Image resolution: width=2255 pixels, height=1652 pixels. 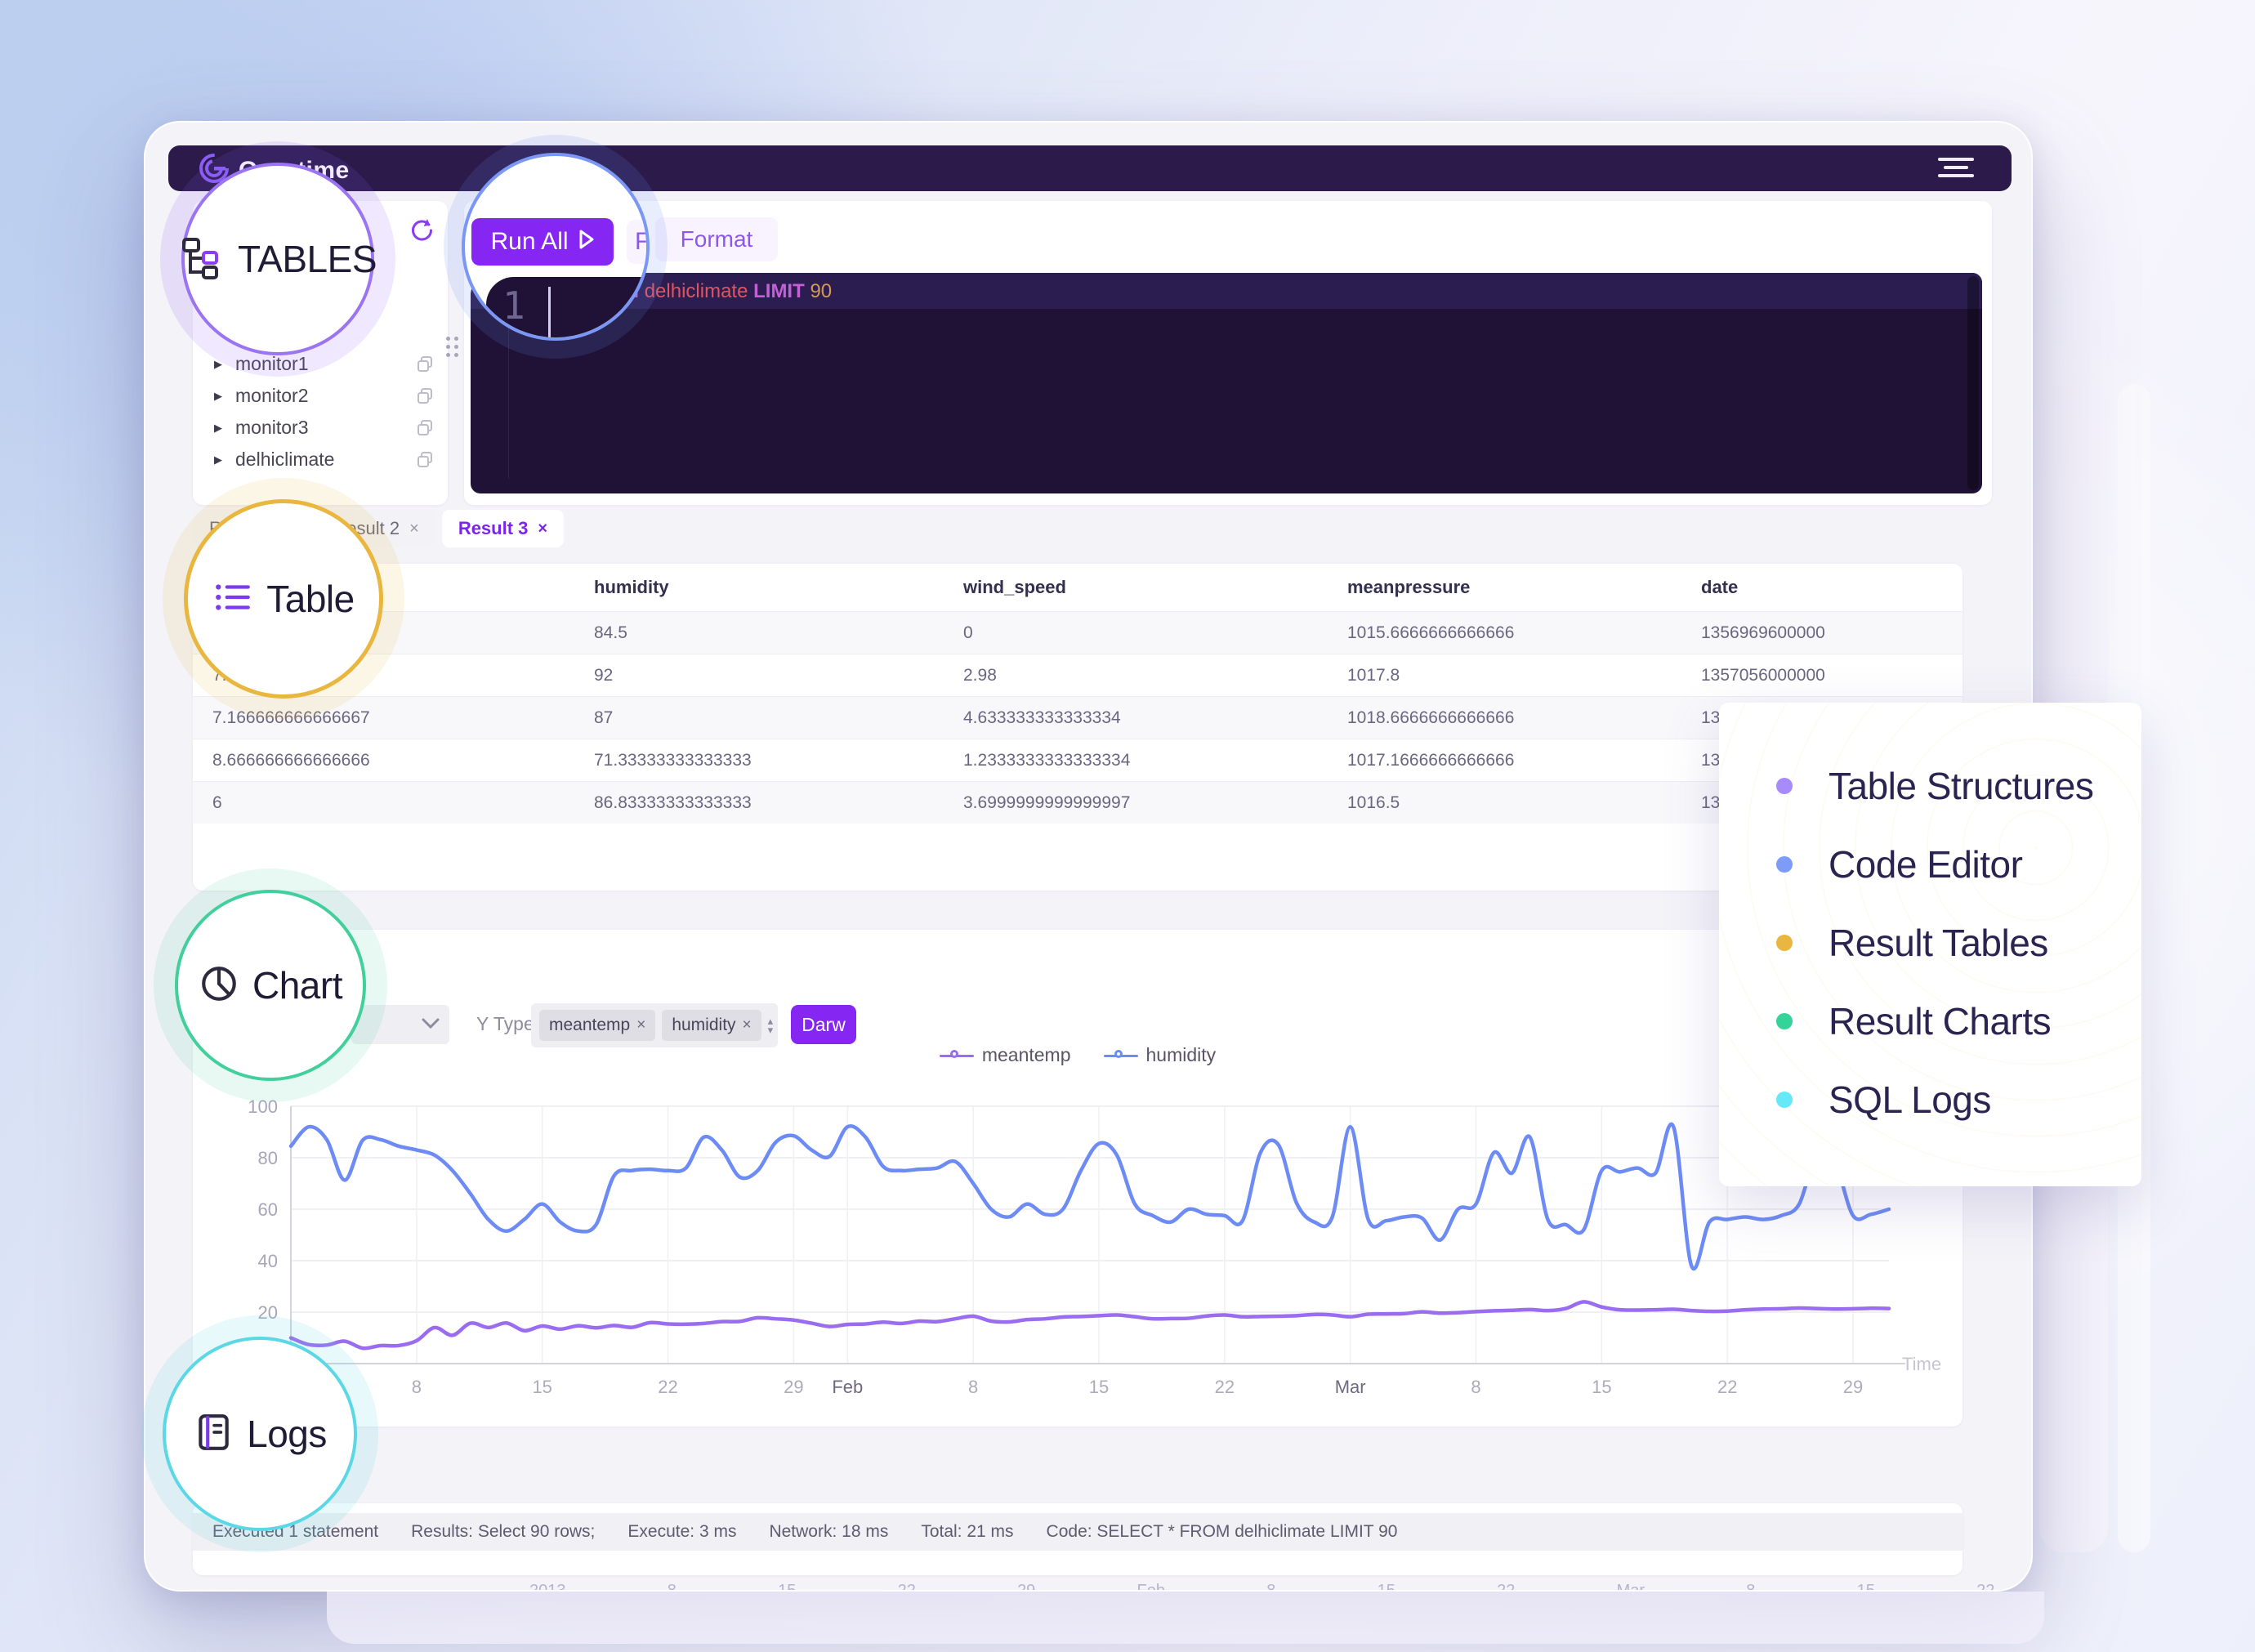 I want to click on legend-item: humidity, so click(x=1160, y=1055).